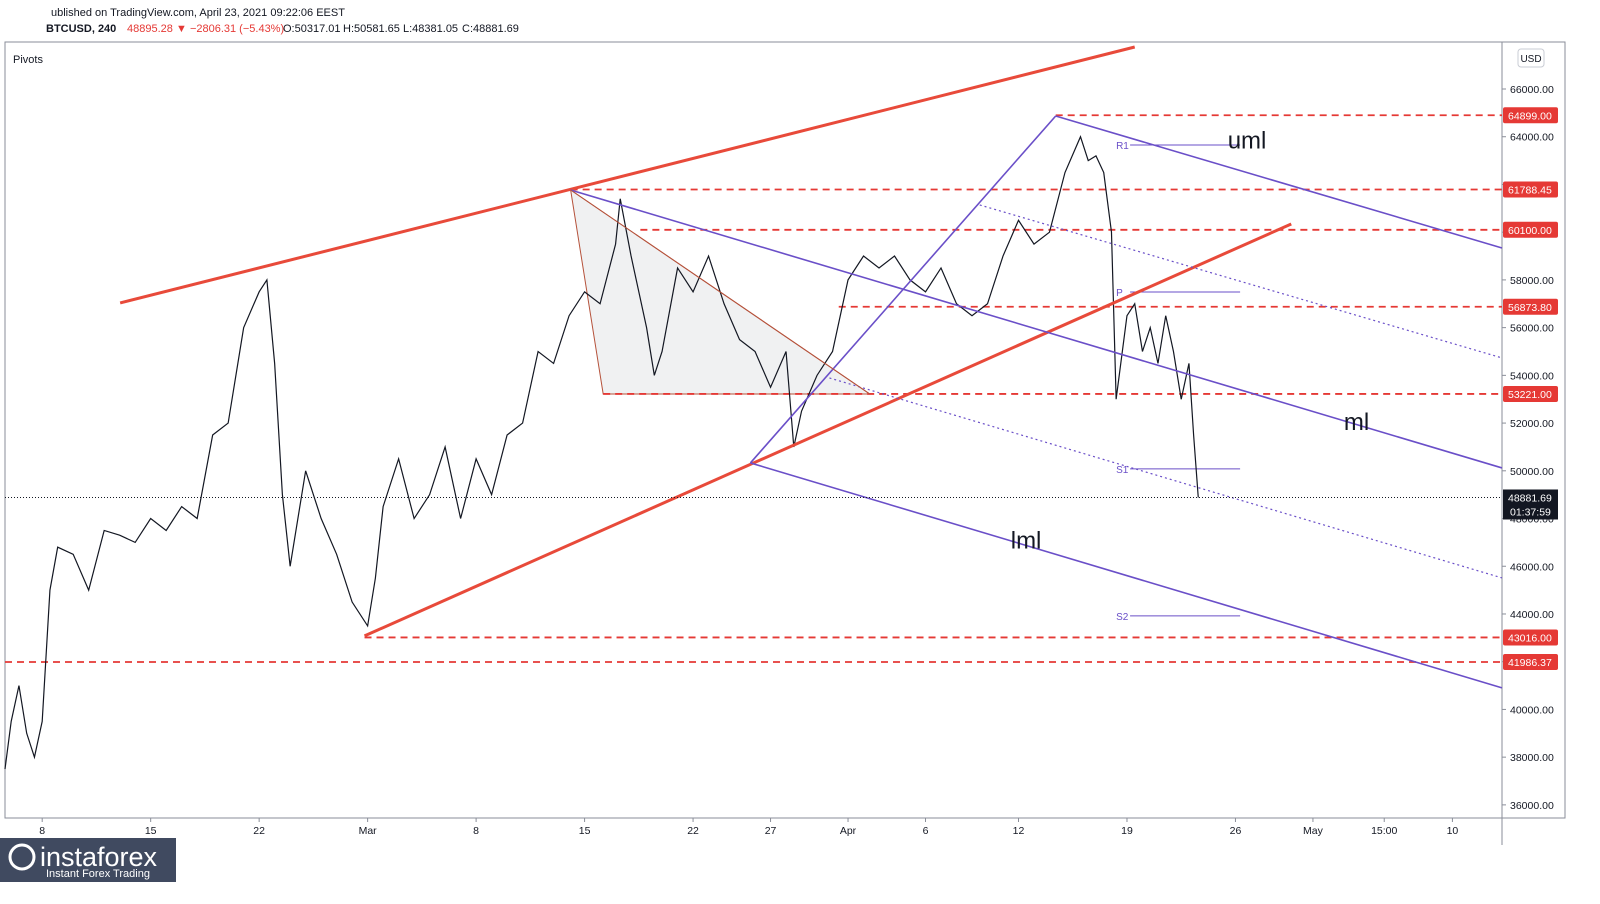 This screenshot has height=904, width=1600. I want to click on level-label: 43016.00, so click(1530, 638).